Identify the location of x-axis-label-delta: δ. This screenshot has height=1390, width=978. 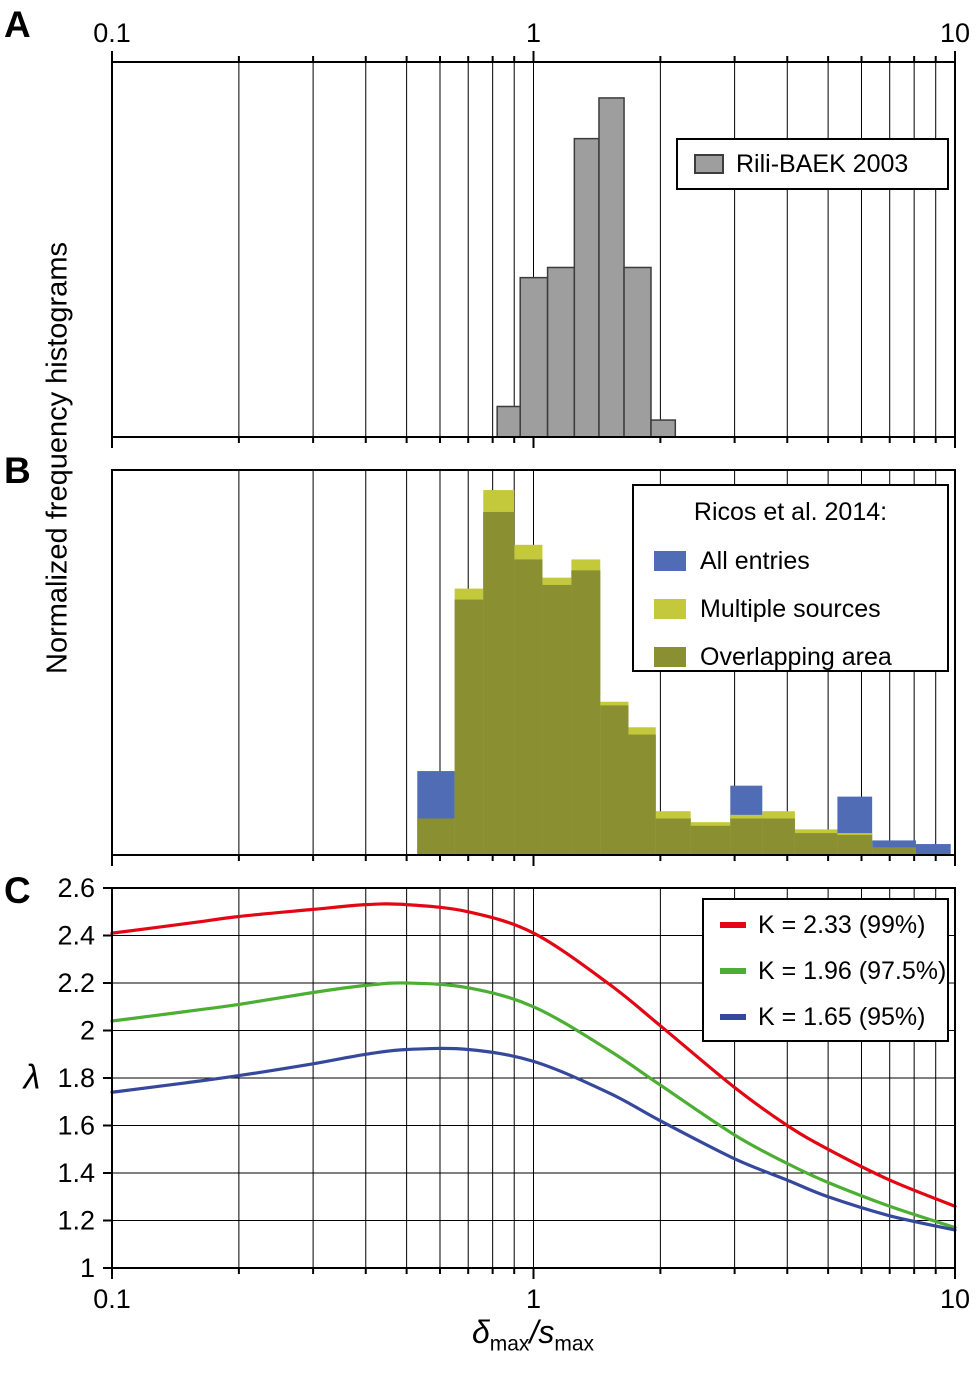
(480, 1332).